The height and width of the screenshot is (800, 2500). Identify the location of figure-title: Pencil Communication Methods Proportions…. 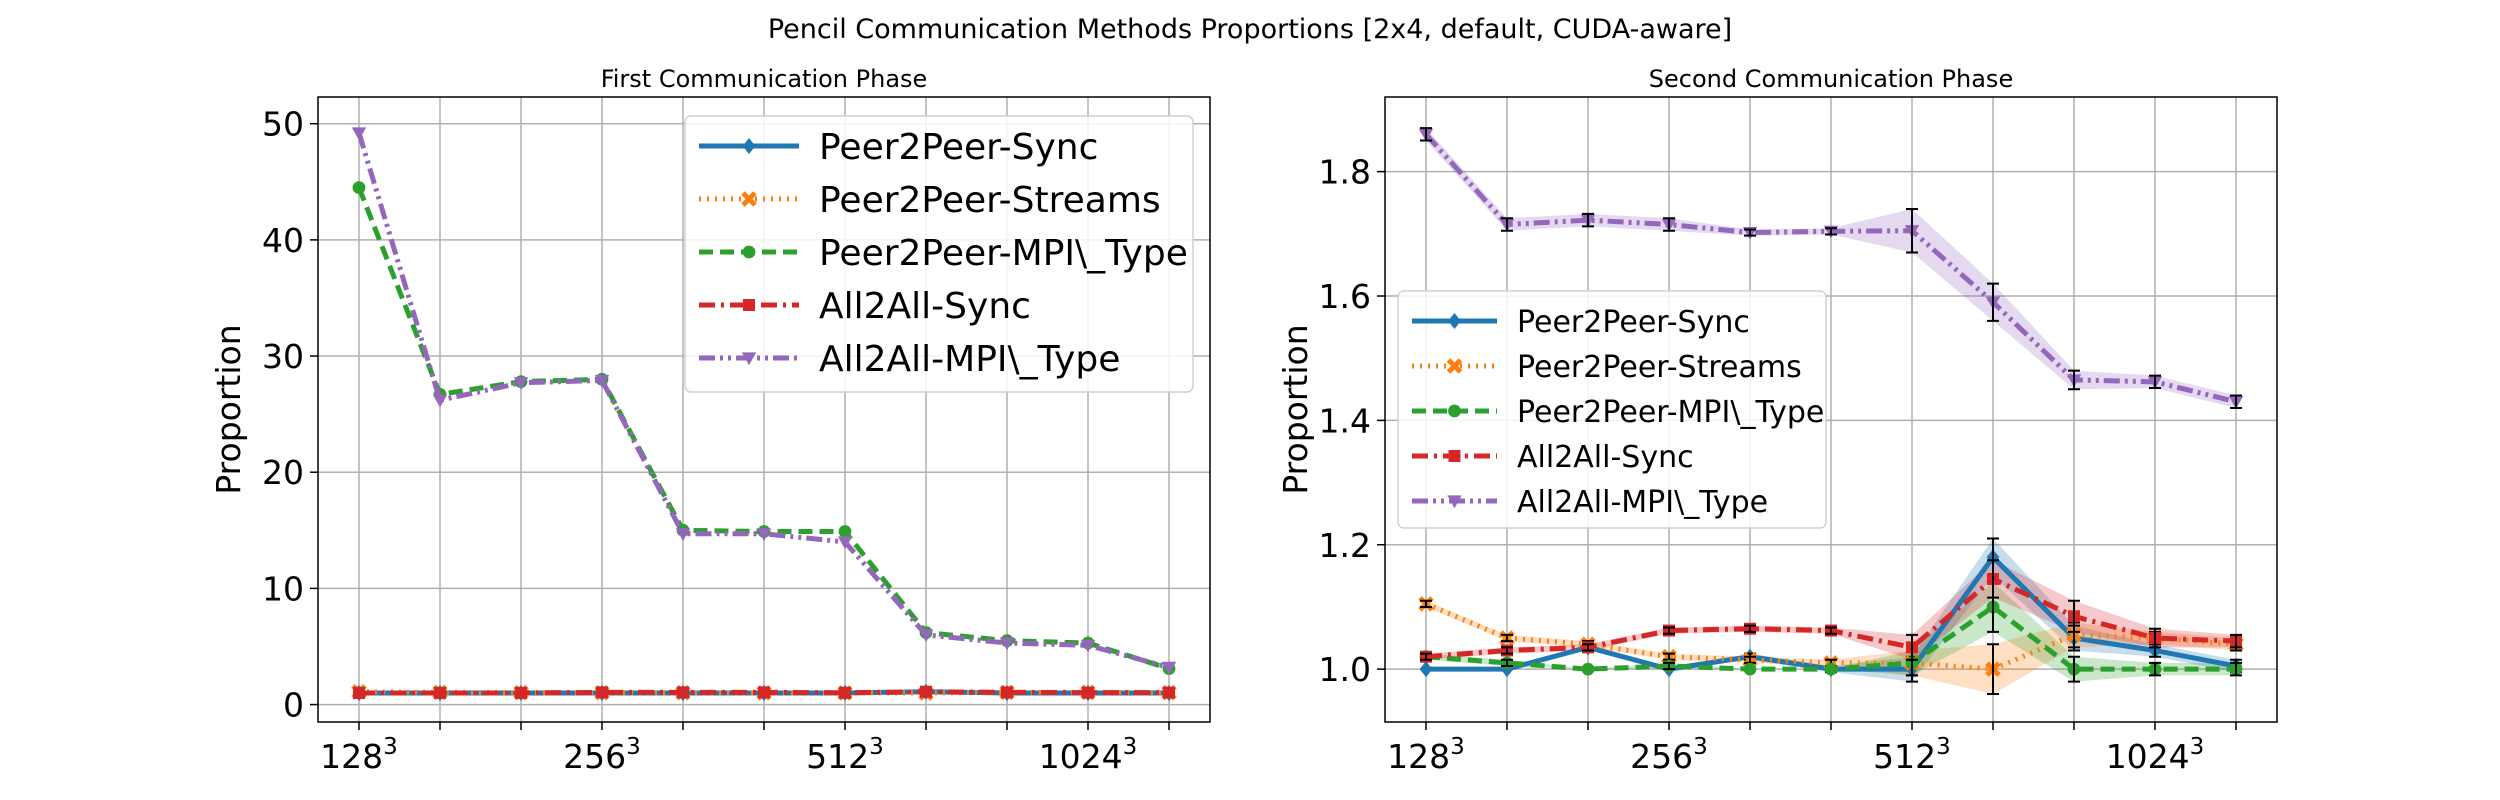
(1250, 29).